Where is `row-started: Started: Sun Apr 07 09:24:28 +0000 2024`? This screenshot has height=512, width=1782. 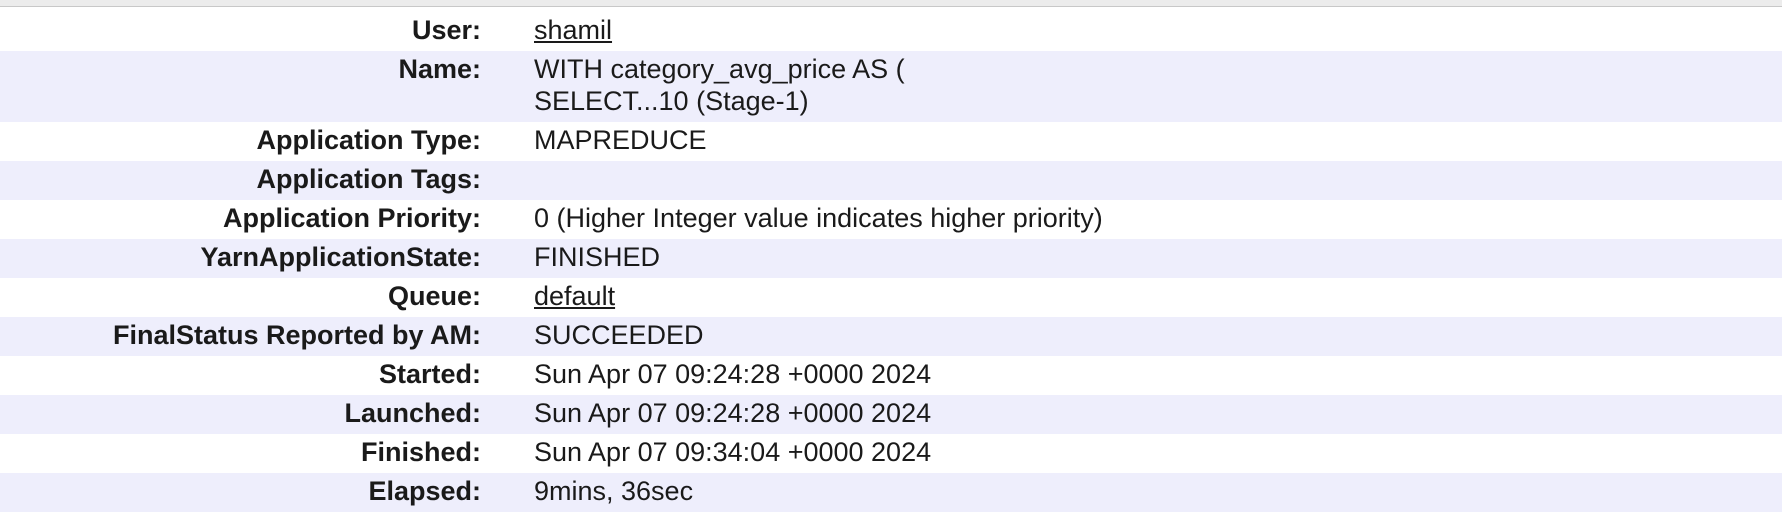
row-started: Started: Sun Apr 07 09:24:28 +0000 2024 is located at coordinates (891, 375).